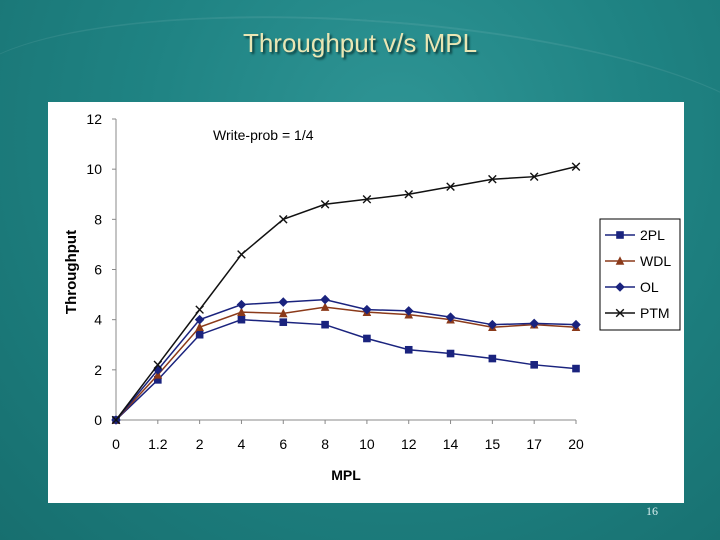 The height and width of the screenshot is (540, 720). I want to click on x-tick-label: 0, so click(116, 444).